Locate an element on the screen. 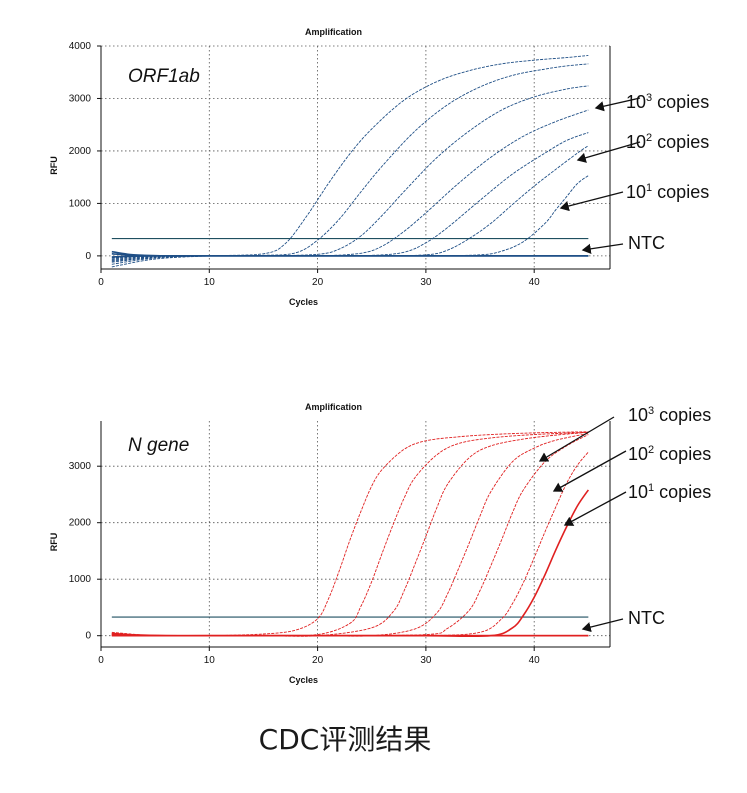 The height and width of the screenshot is (793, 747). target-label: ORF1ab is located at coordinates (164, 76).